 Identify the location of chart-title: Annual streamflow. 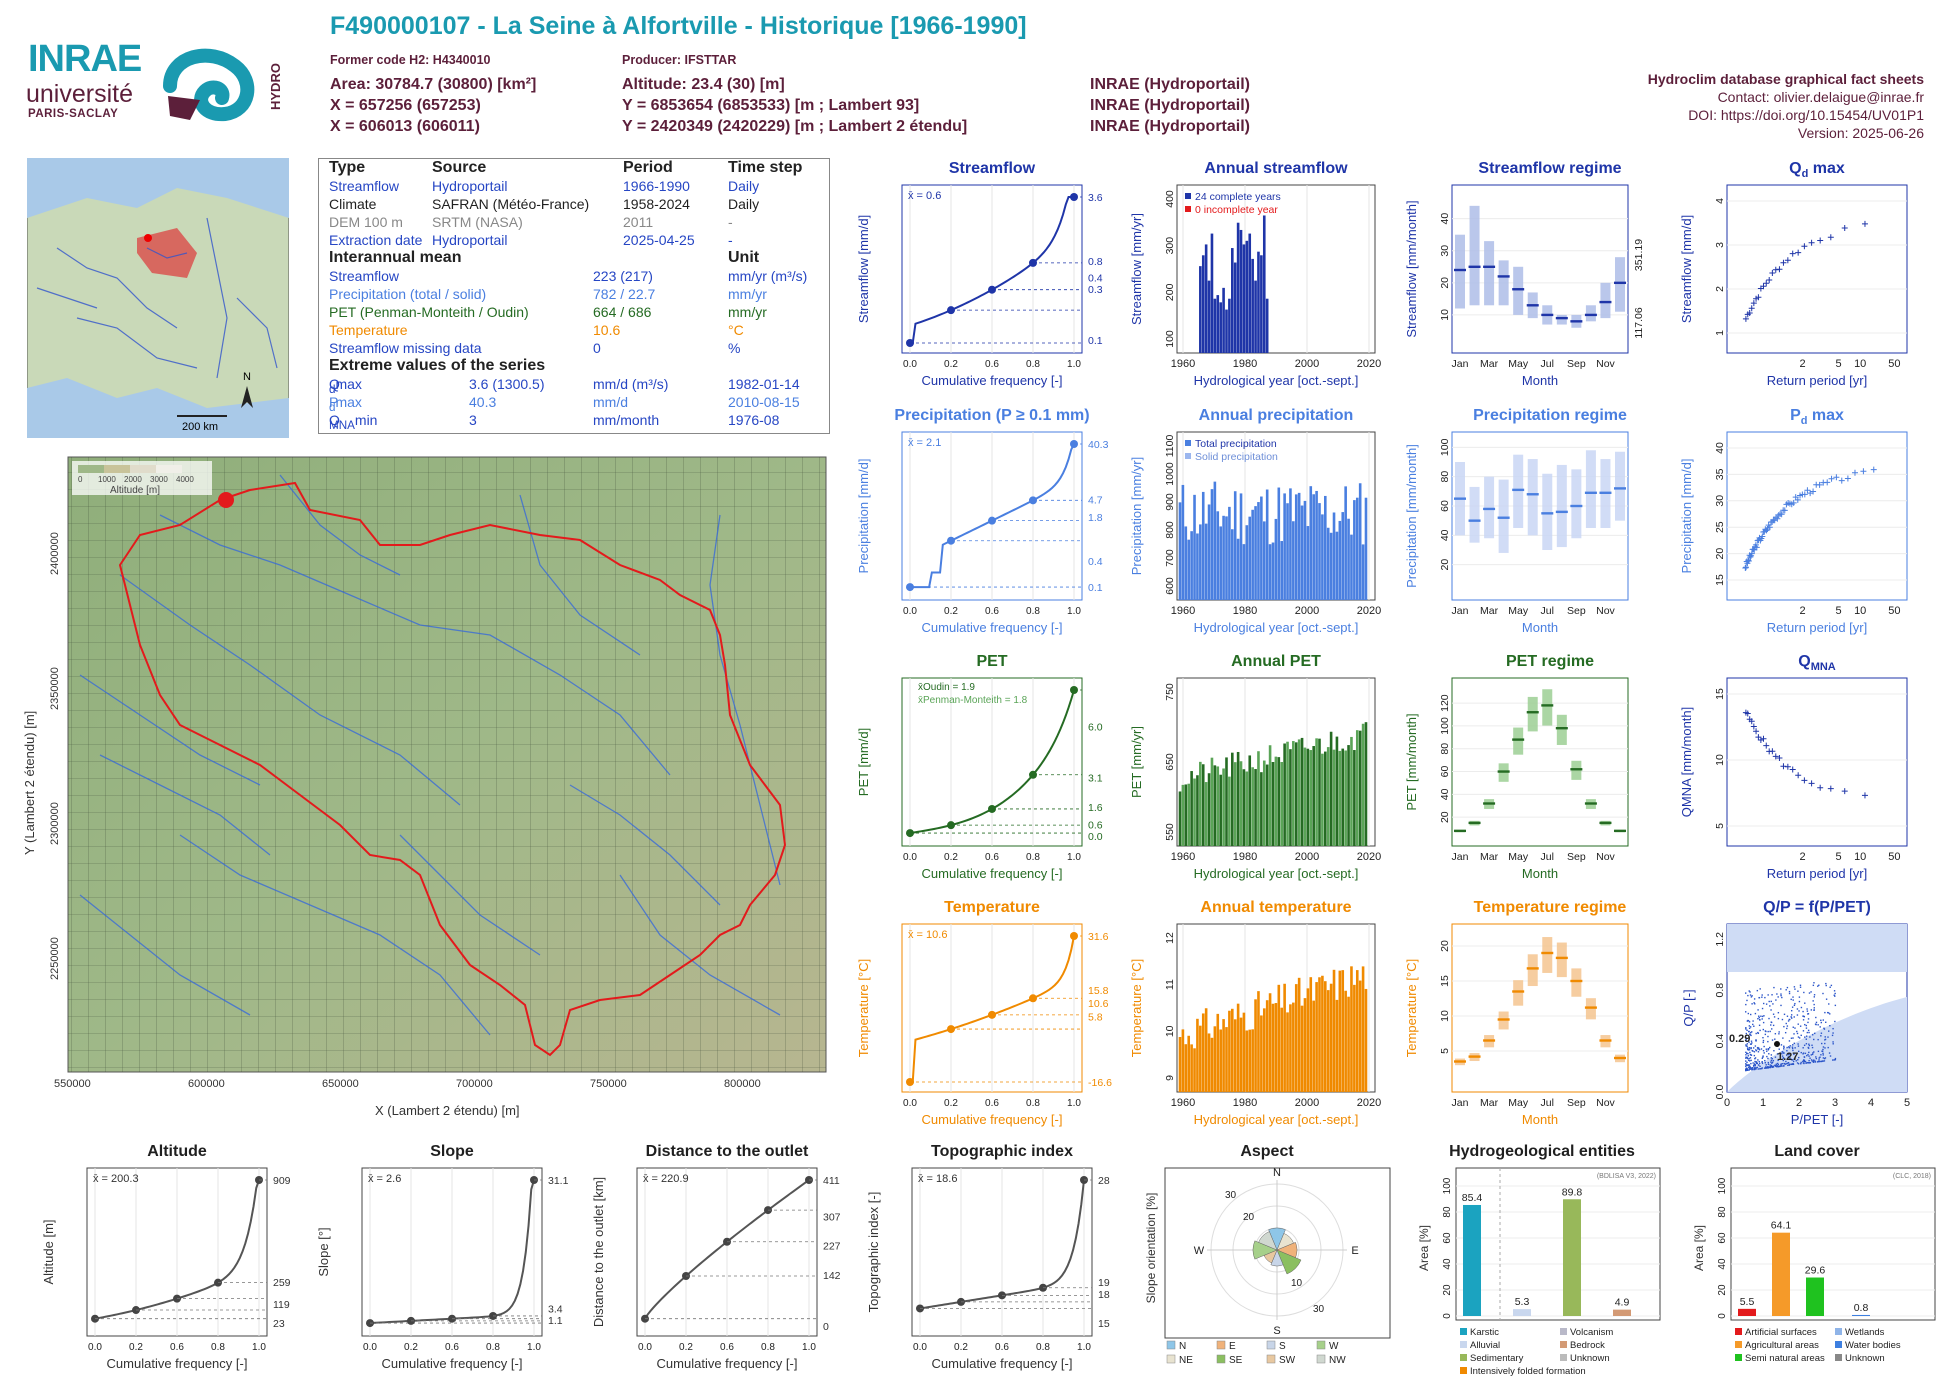
(1276, 168).